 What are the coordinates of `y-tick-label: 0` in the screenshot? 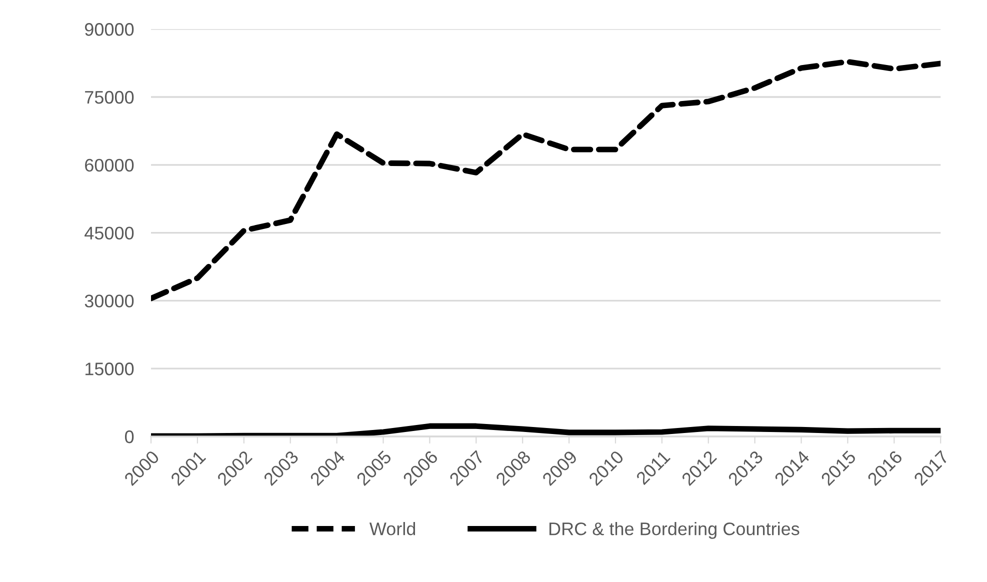 It's located at (129, 437).